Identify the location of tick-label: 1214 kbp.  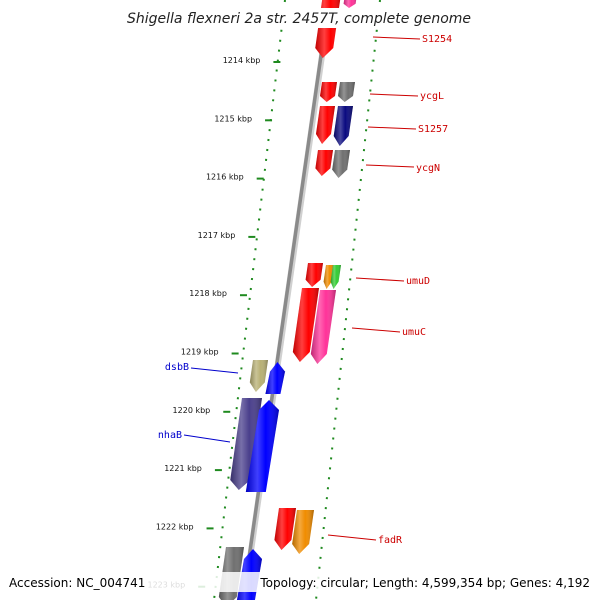
(242, 60).